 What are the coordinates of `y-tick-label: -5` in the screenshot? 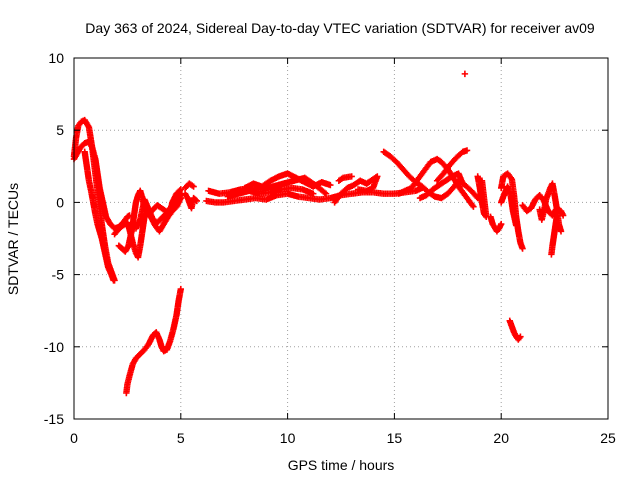 It's located at (58, 275).